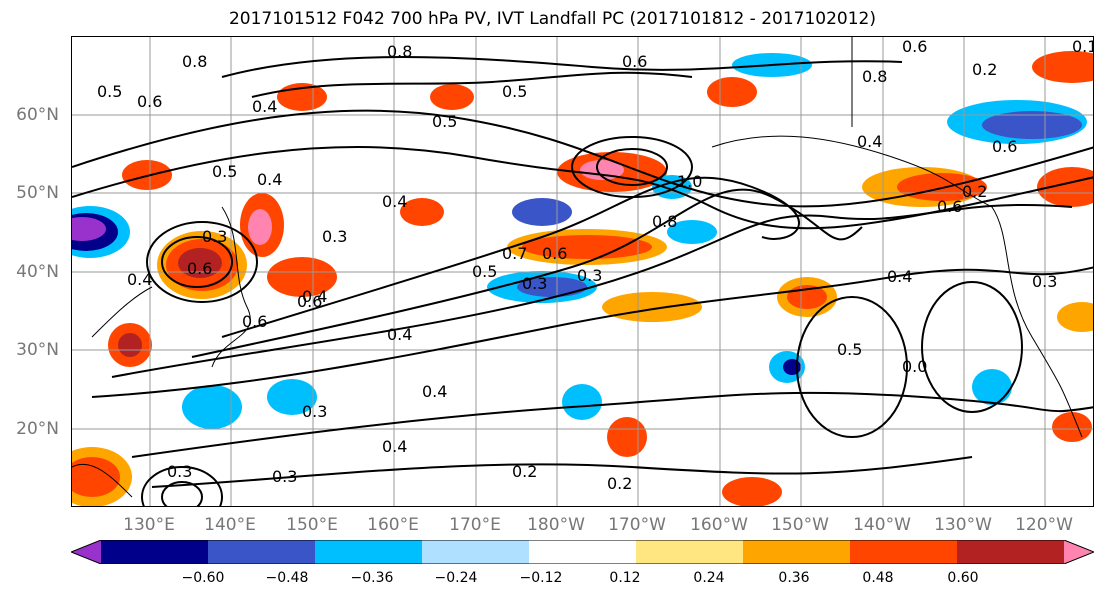 The image size is (1105, 601). Describe the element at coordinates (1044, 525) in the screenshot. I see `lon-label: 120°W` at that location.